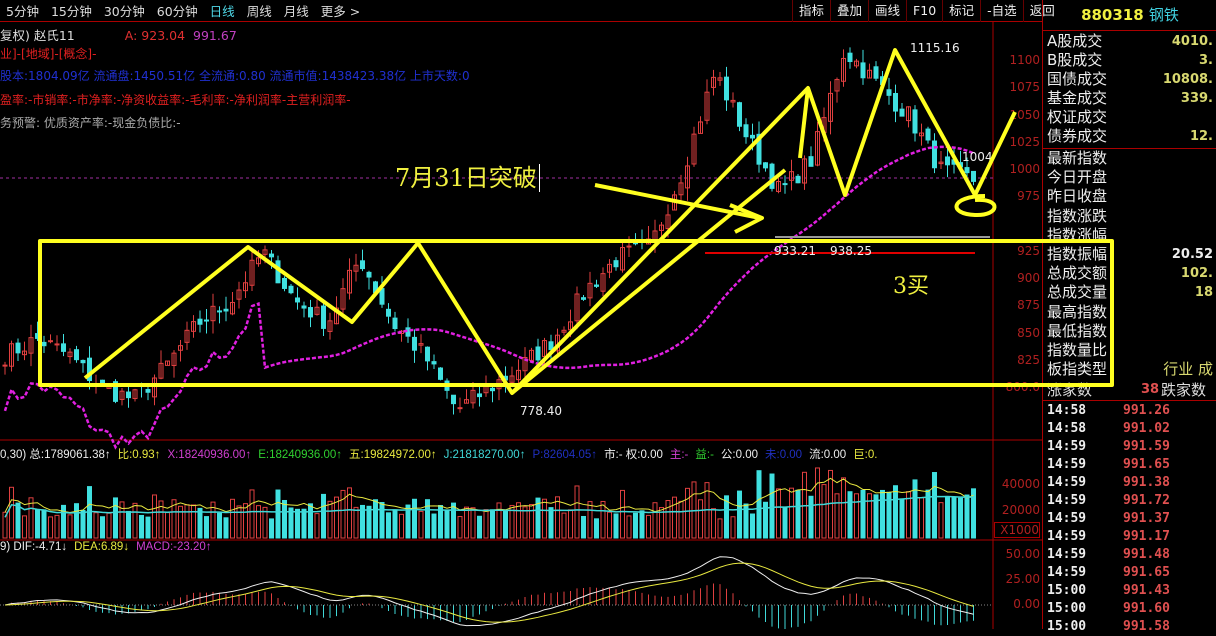 This screenshot has height=636, width=1216. What do you see at coordinates (1127, 390) in the screenshot?
I see `breadth-row: 涨家数 38 跌家数` at bounding box center [1127, 390].